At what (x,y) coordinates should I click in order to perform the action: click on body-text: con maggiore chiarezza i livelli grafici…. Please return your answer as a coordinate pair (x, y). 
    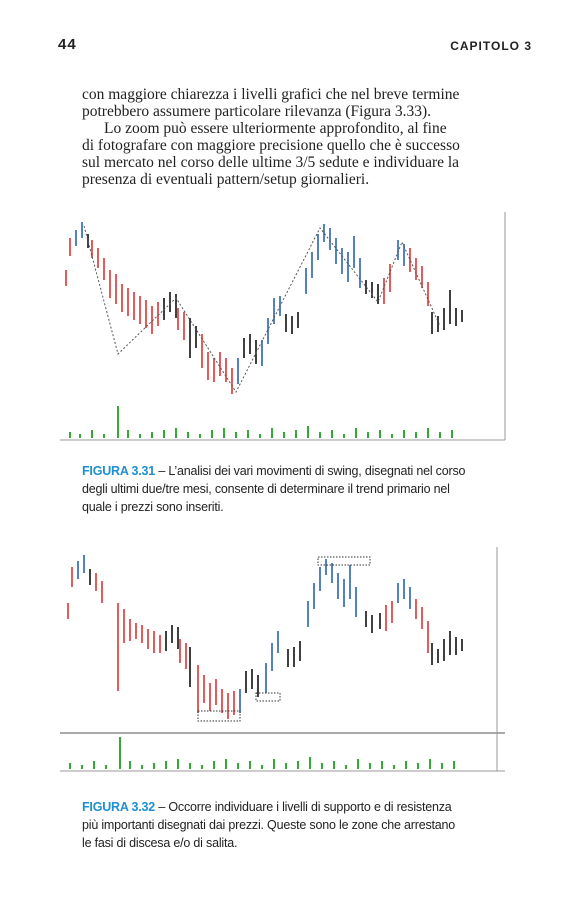
    Looking at the image, I should click on (297, 137).